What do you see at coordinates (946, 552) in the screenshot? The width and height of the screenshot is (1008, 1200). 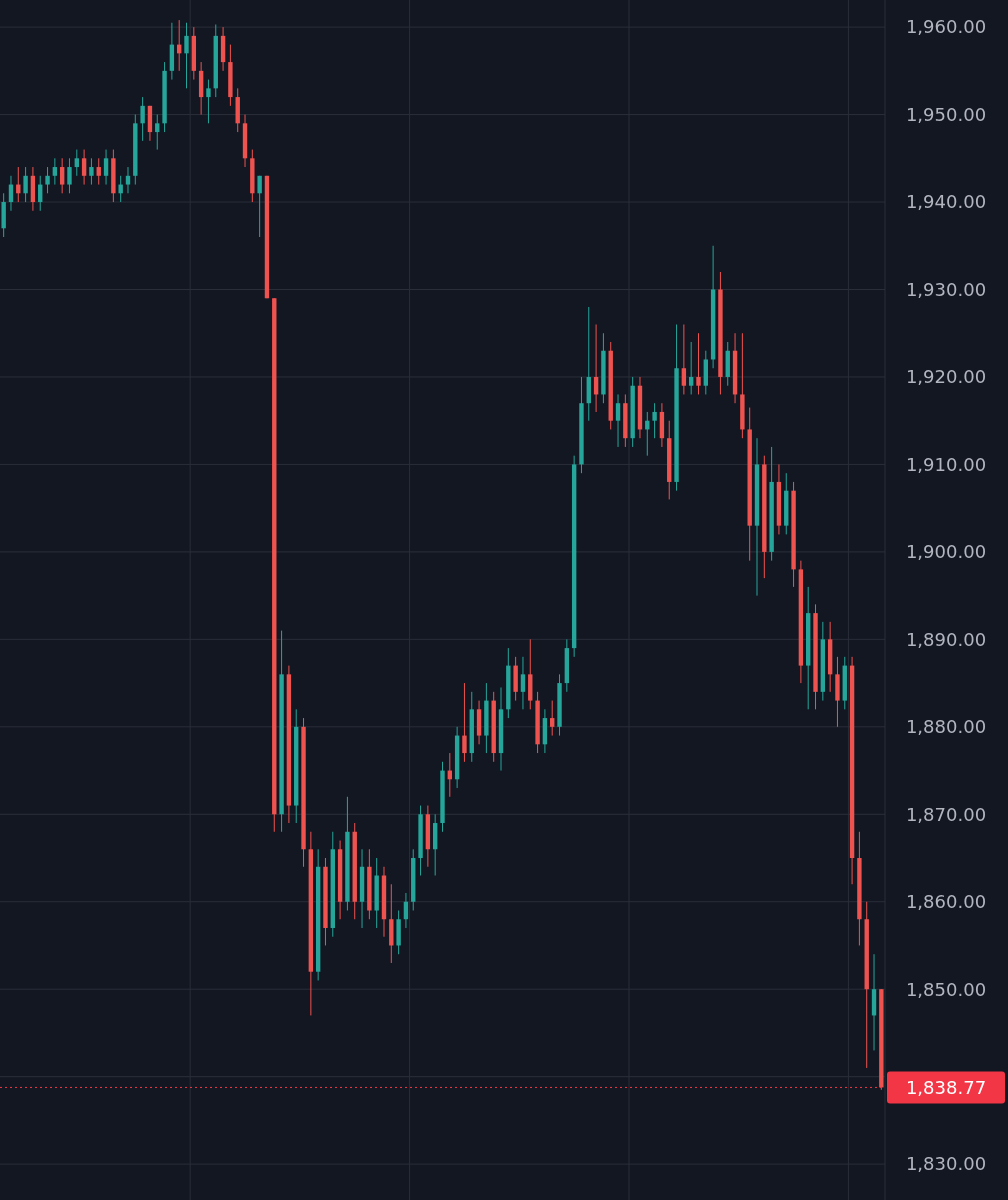 I see `y-tick-label: 1,900.00` at bounding box center [946, 552].